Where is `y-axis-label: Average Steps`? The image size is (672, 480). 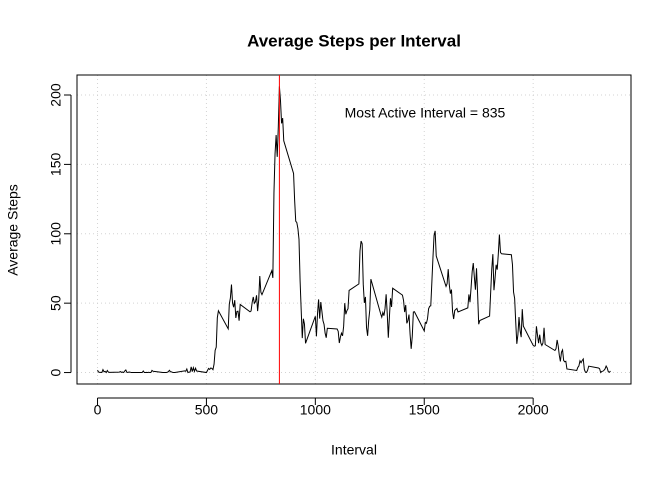 y-axis-label: Average Steps is located at coordinates (13, 230).